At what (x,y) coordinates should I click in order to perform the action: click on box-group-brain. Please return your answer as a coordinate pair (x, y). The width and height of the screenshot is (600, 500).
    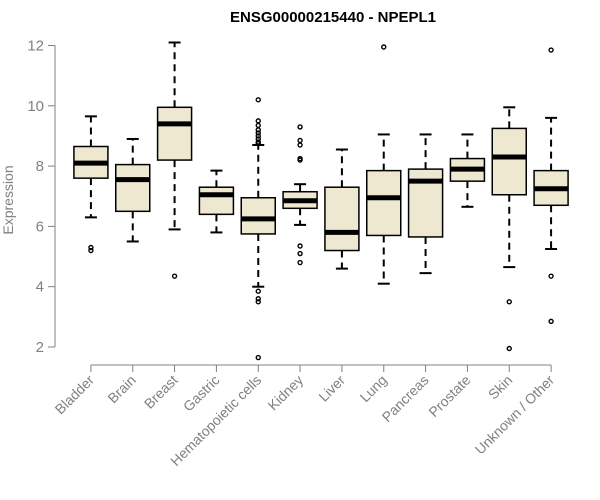
    Looking at the image, I should click on (133, 190).